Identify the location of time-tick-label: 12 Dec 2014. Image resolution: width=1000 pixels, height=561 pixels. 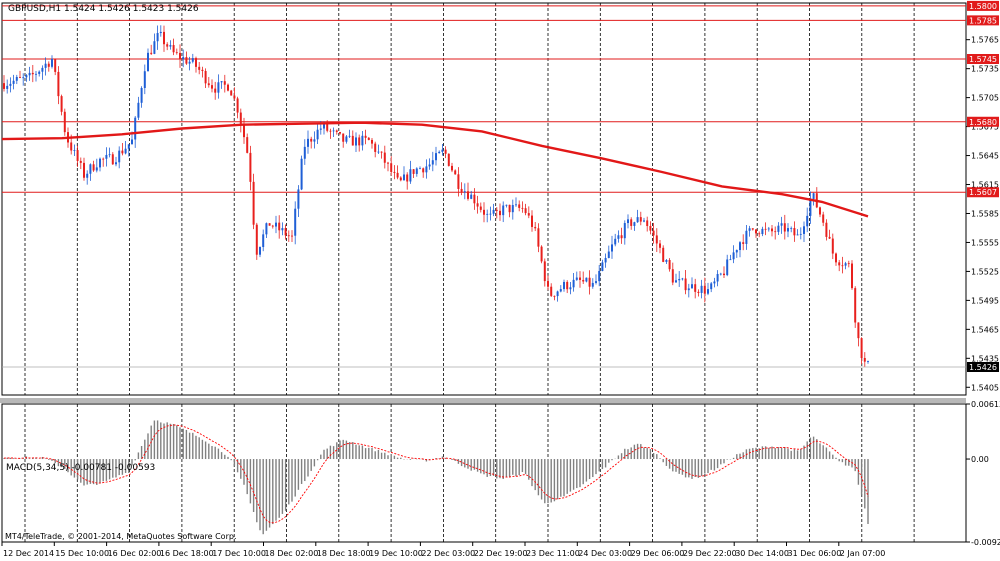
(28, 553).